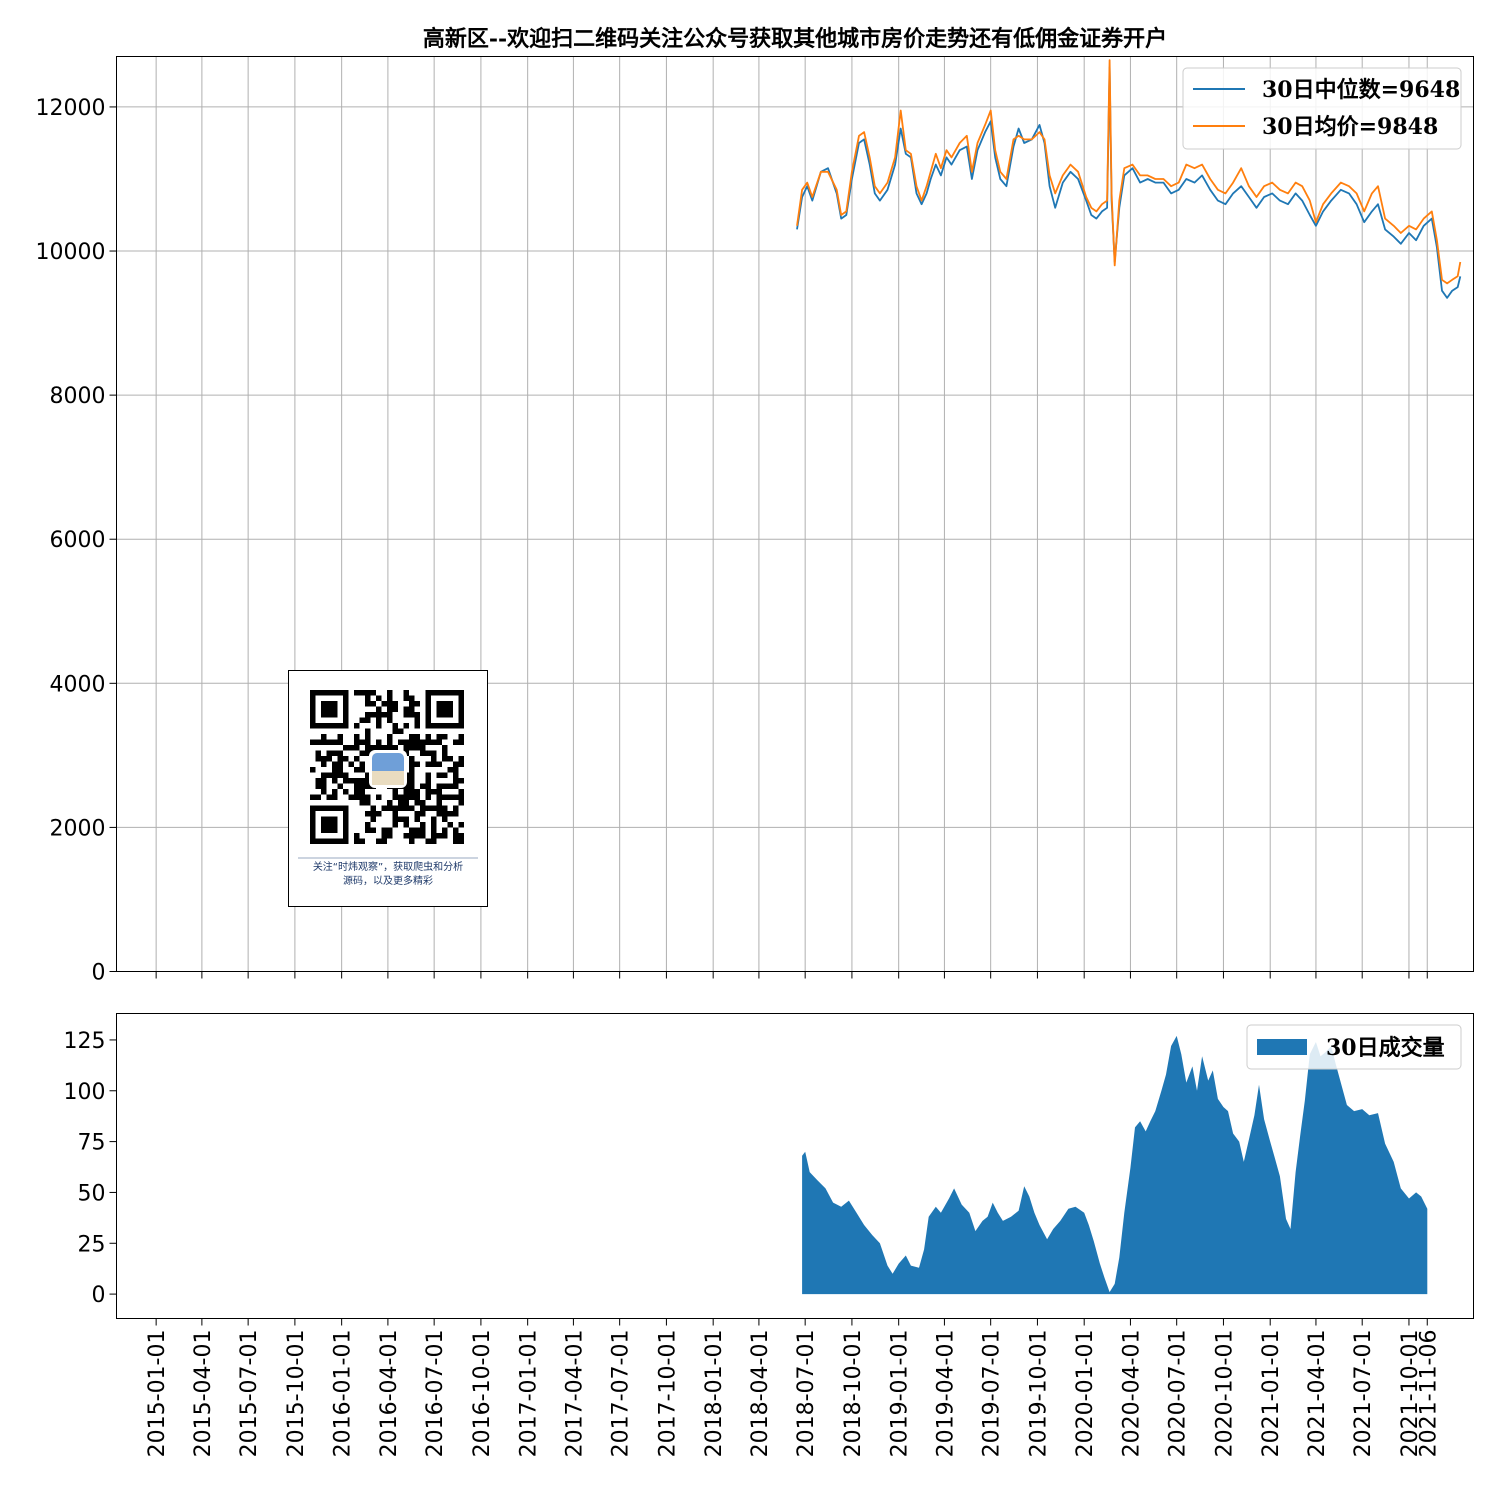 This screenshot has height=1500, width=1500. Describe the element at coordinates (388, 880) in the screenshot. I see `qr-caption-line2: 源码，以及更多精彩` at that location.